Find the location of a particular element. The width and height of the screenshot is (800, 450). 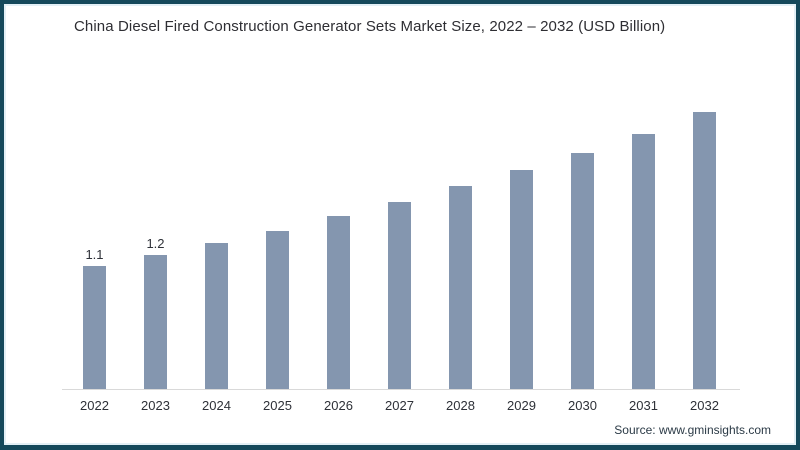

x-tick-2023: 2023 is located at coordinates (155, 405).